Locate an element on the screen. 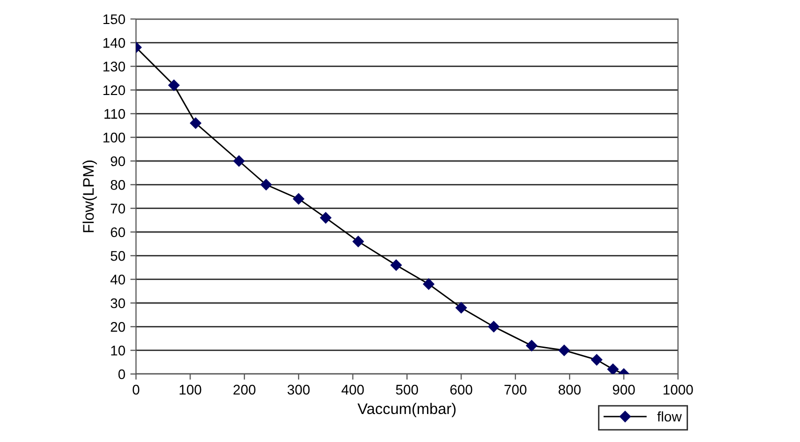 The height and width of the screenshot is (442, 800). y-tick-label: 110 is located at coordinates (115, 114).